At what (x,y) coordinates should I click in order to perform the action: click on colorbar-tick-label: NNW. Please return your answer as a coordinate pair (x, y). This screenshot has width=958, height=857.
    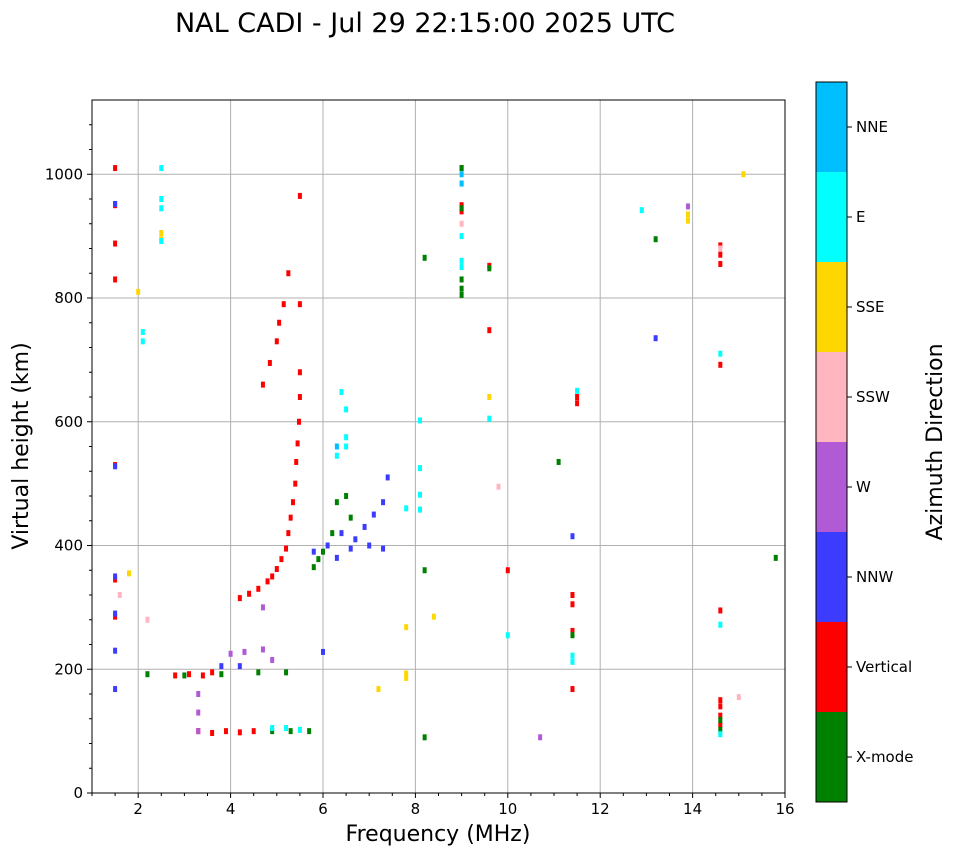
    Looking at the image, I should click on (874, 577).